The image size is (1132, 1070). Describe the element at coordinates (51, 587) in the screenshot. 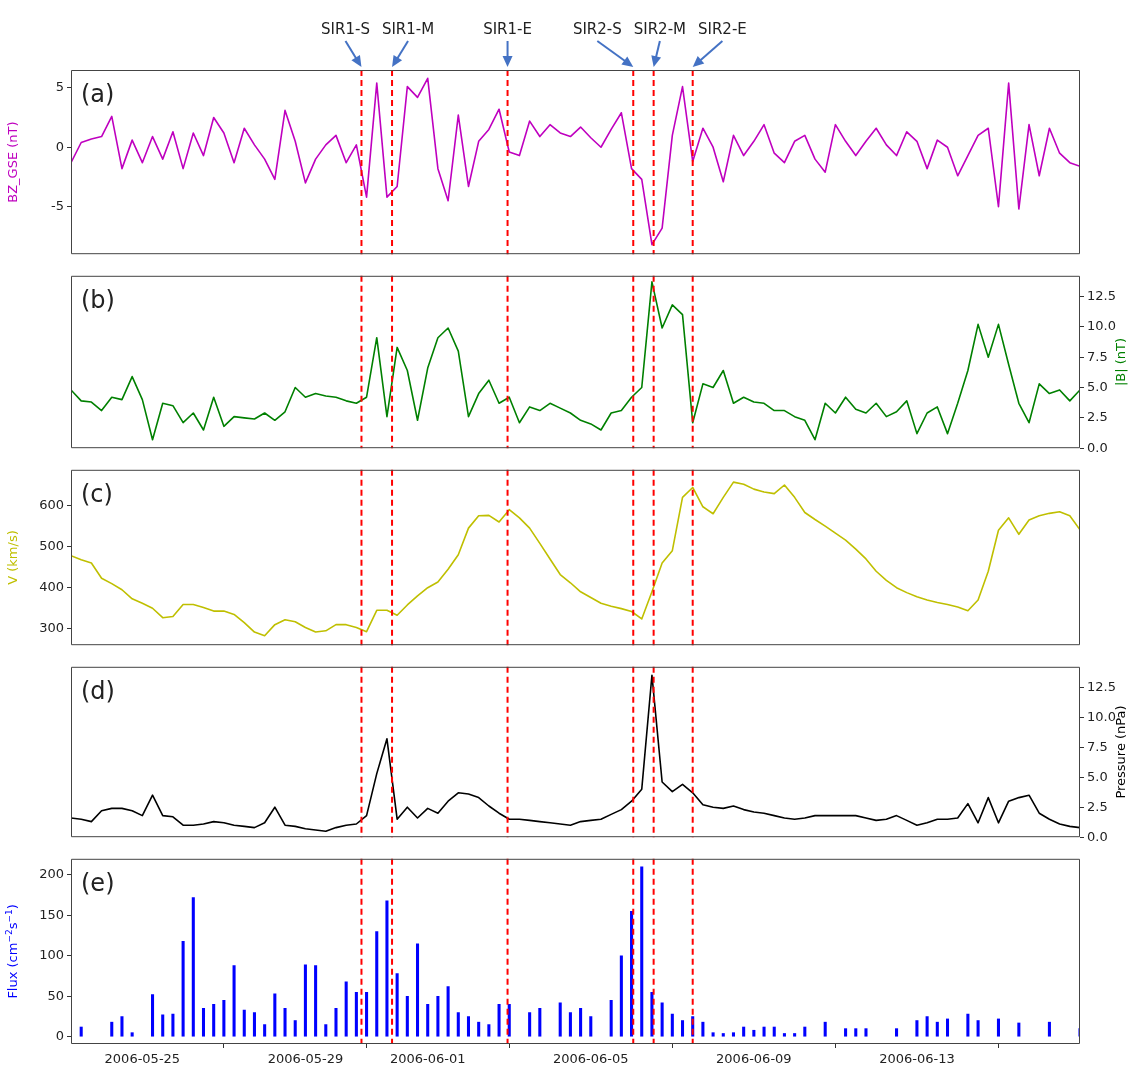

I see `y-tick-label: 400` at that location.